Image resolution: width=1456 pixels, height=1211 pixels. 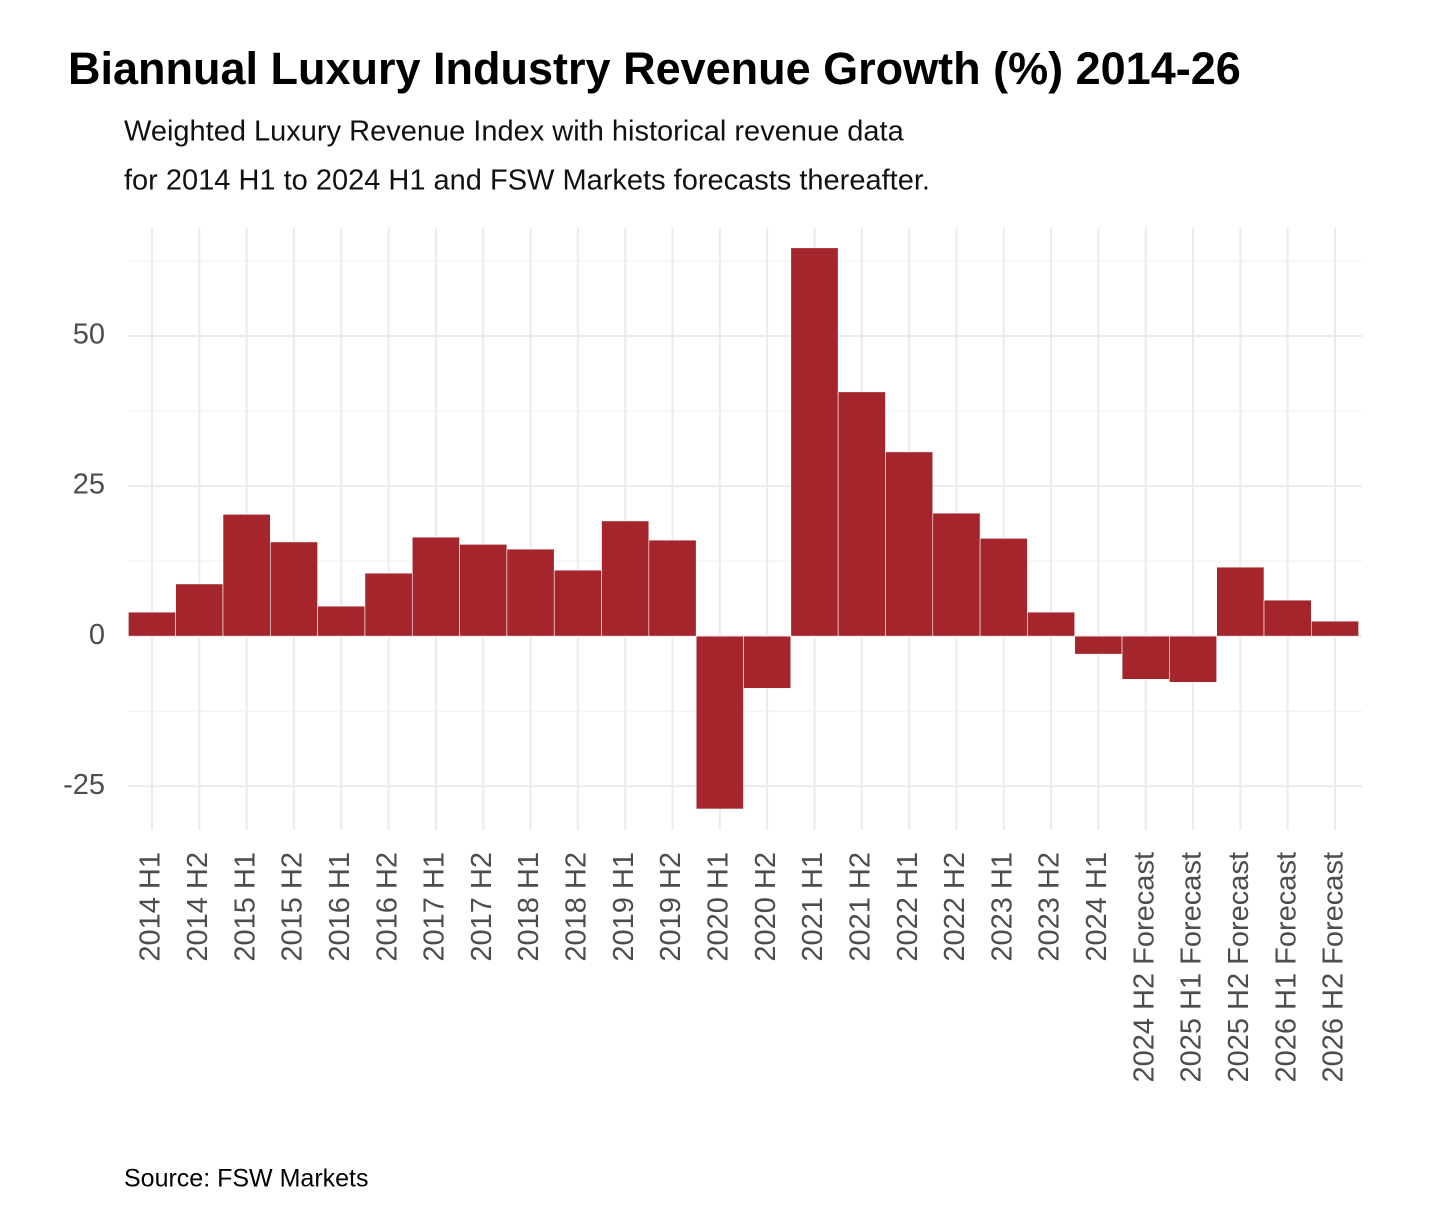 I want to click on x-tick-label: 2014 H1, so click(x=151, y=907).